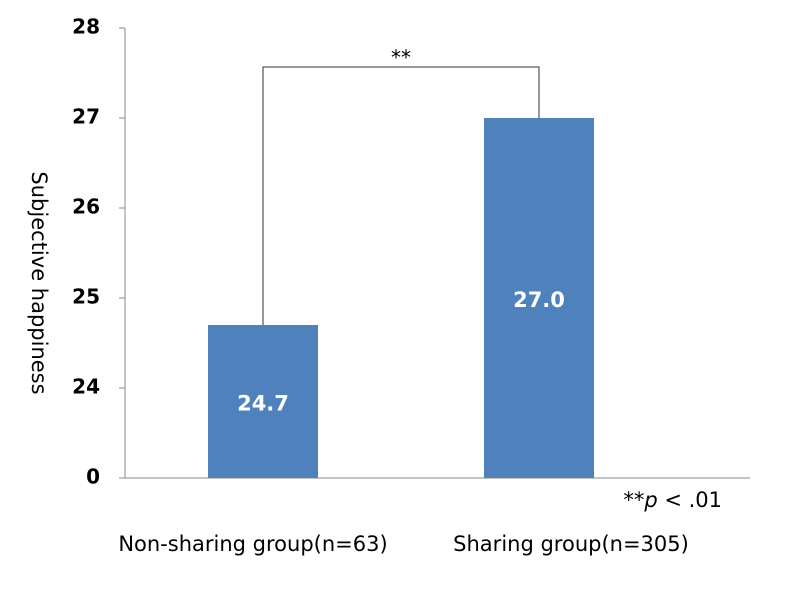 The height and width of the screenshot is (608, 803). I want to click on footnote-threshold: < .01, so click(690, 500).